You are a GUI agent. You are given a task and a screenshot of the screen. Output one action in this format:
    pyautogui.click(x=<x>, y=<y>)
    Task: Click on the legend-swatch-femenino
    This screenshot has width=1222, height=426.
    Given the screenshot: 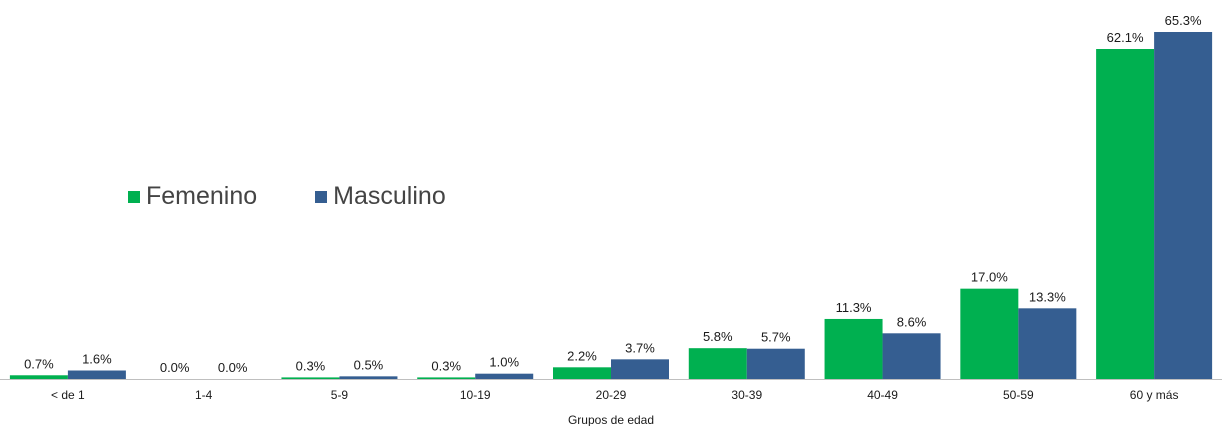 What is the action you would take?
    pyautogui.click(x=134, y=197)
    